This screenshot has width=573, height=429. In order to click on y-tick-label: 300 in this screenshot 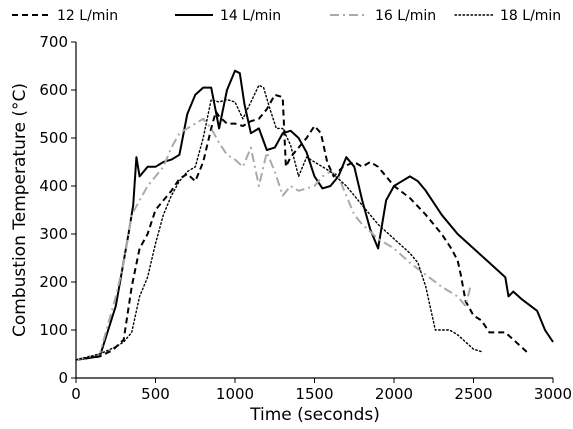, I will do `click(53, 234)`.